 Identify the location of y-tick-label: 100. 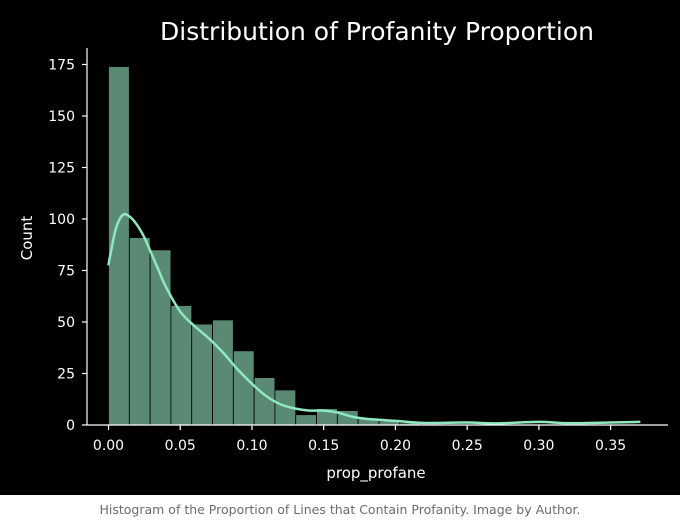
(61, 220).